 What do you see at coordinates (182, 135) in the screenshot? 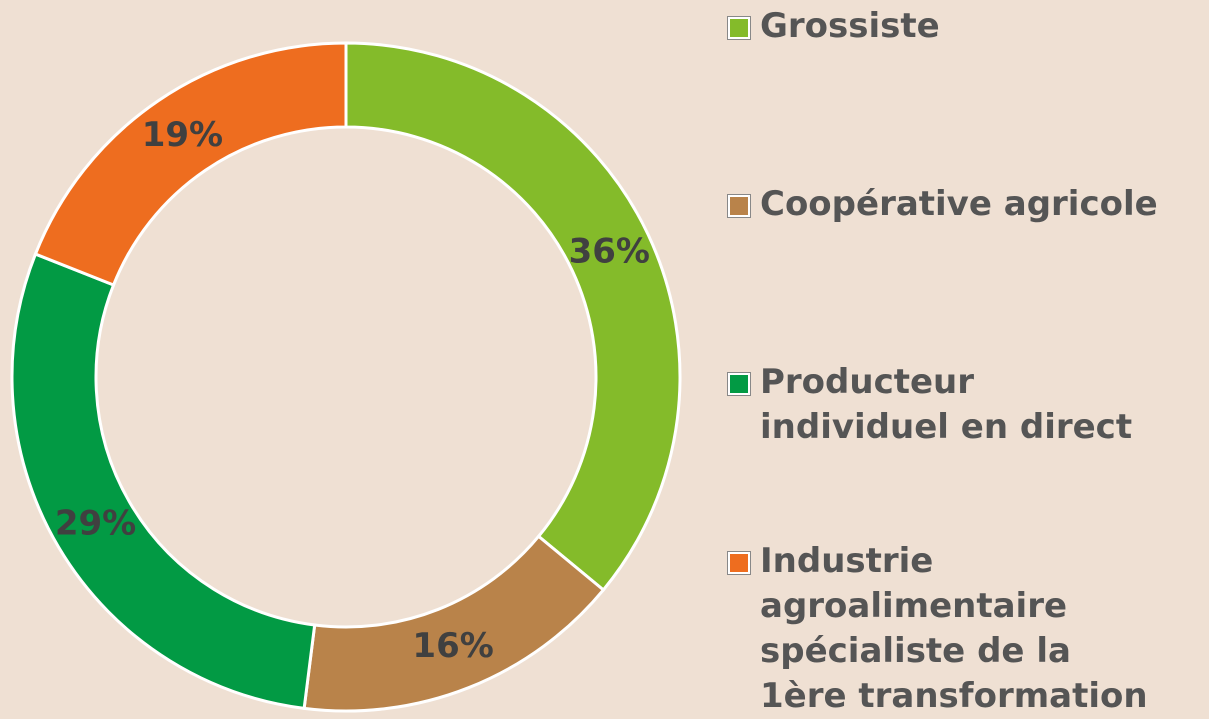
I see `data-label: 19%` at bounding box center [182, 135].